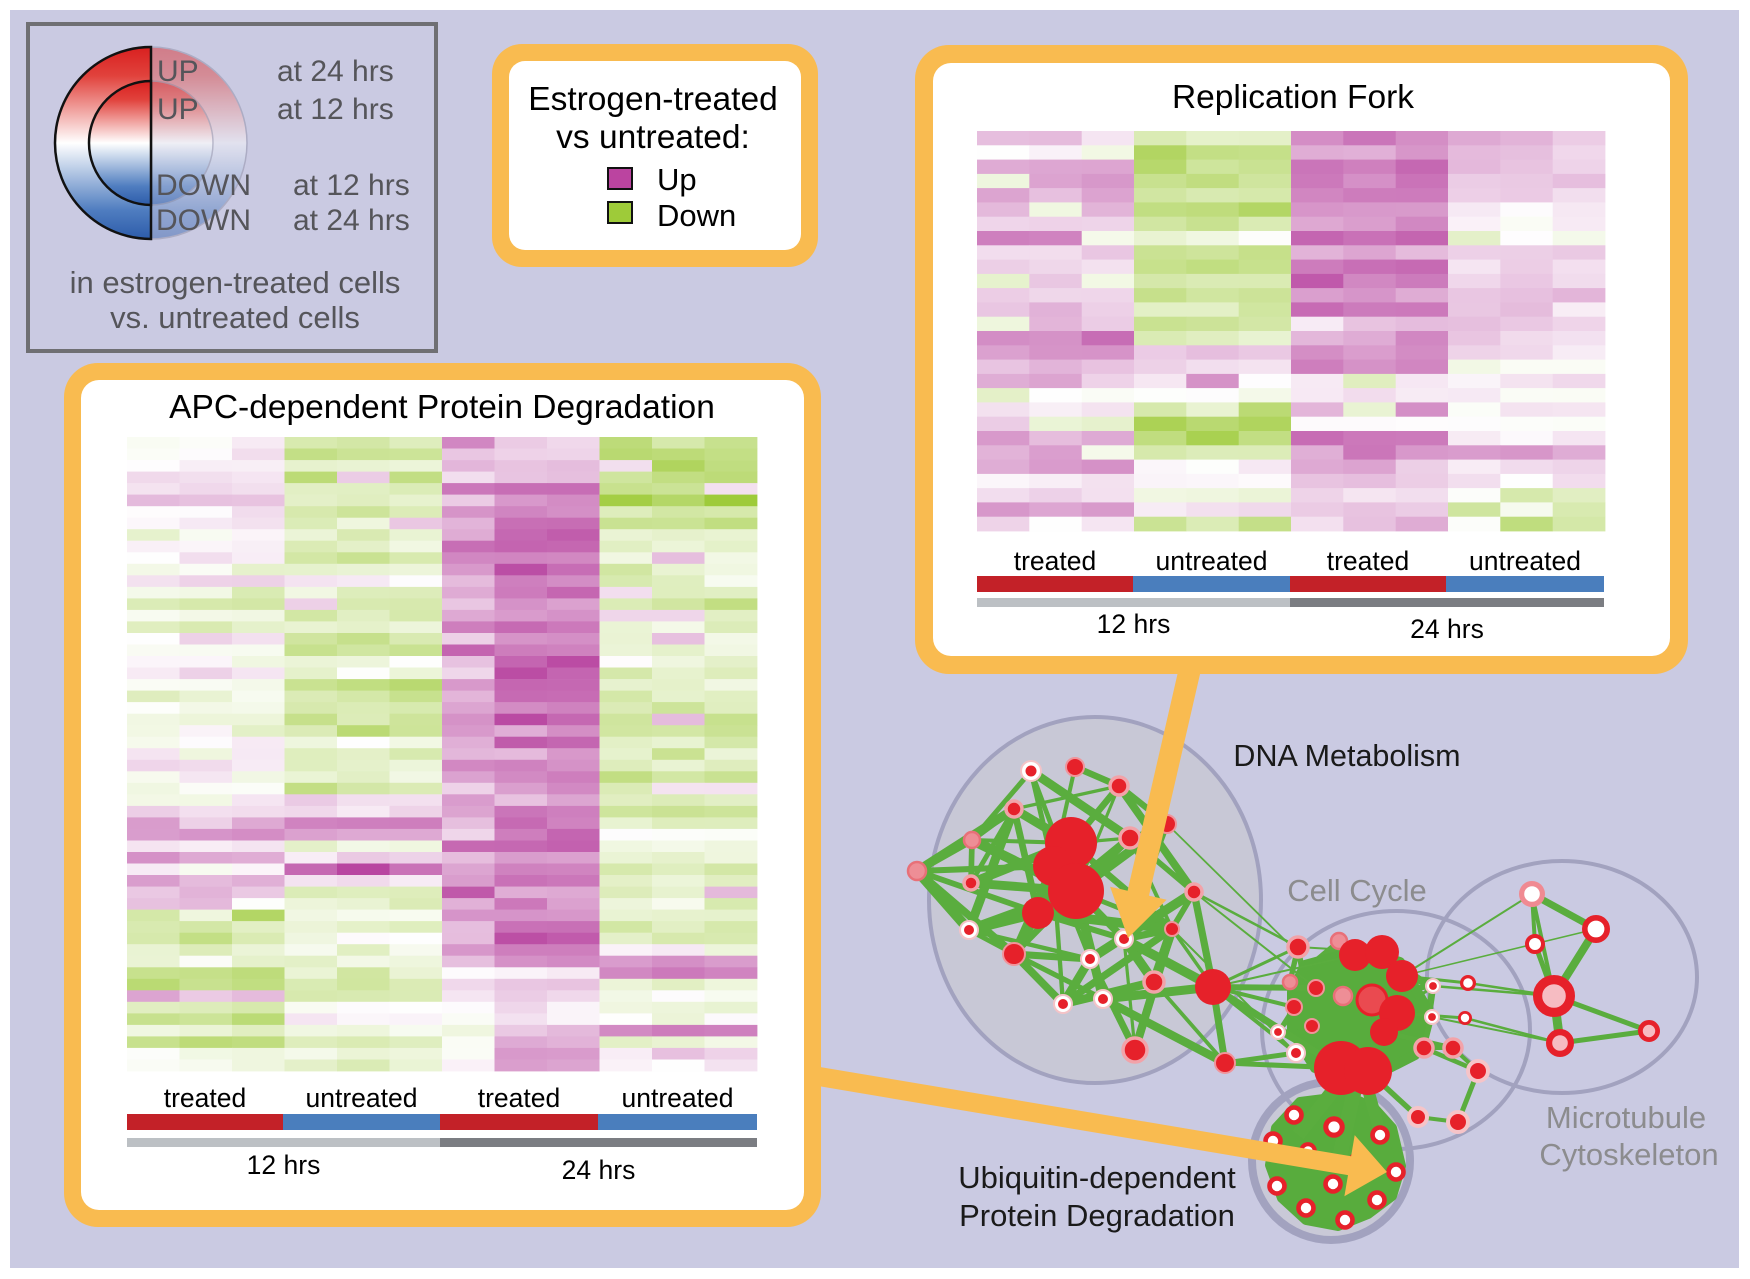 This screenshot has height=1279, width=1750. I want to click on svg-text: Ubiquitin-dependent, so click(1097, 1177).